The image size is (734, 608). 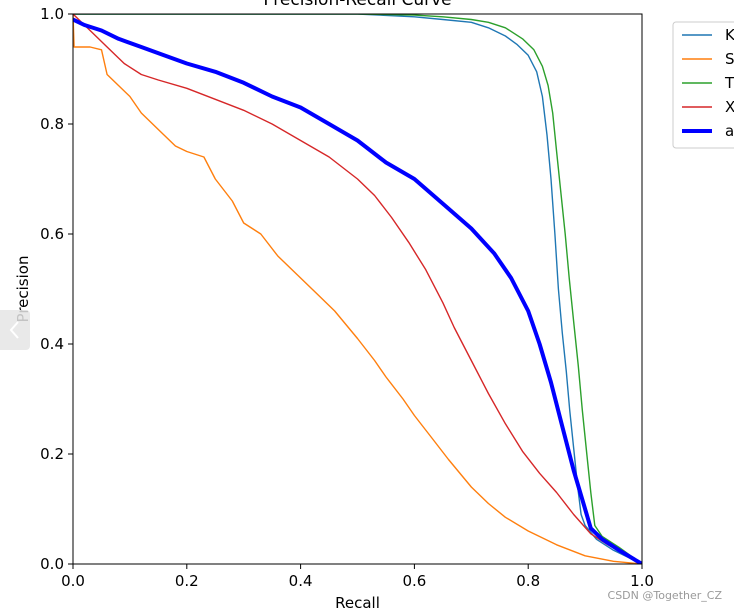 I want to click on watermark: CSDN @Together_CZ, so click(x=664, y=595).